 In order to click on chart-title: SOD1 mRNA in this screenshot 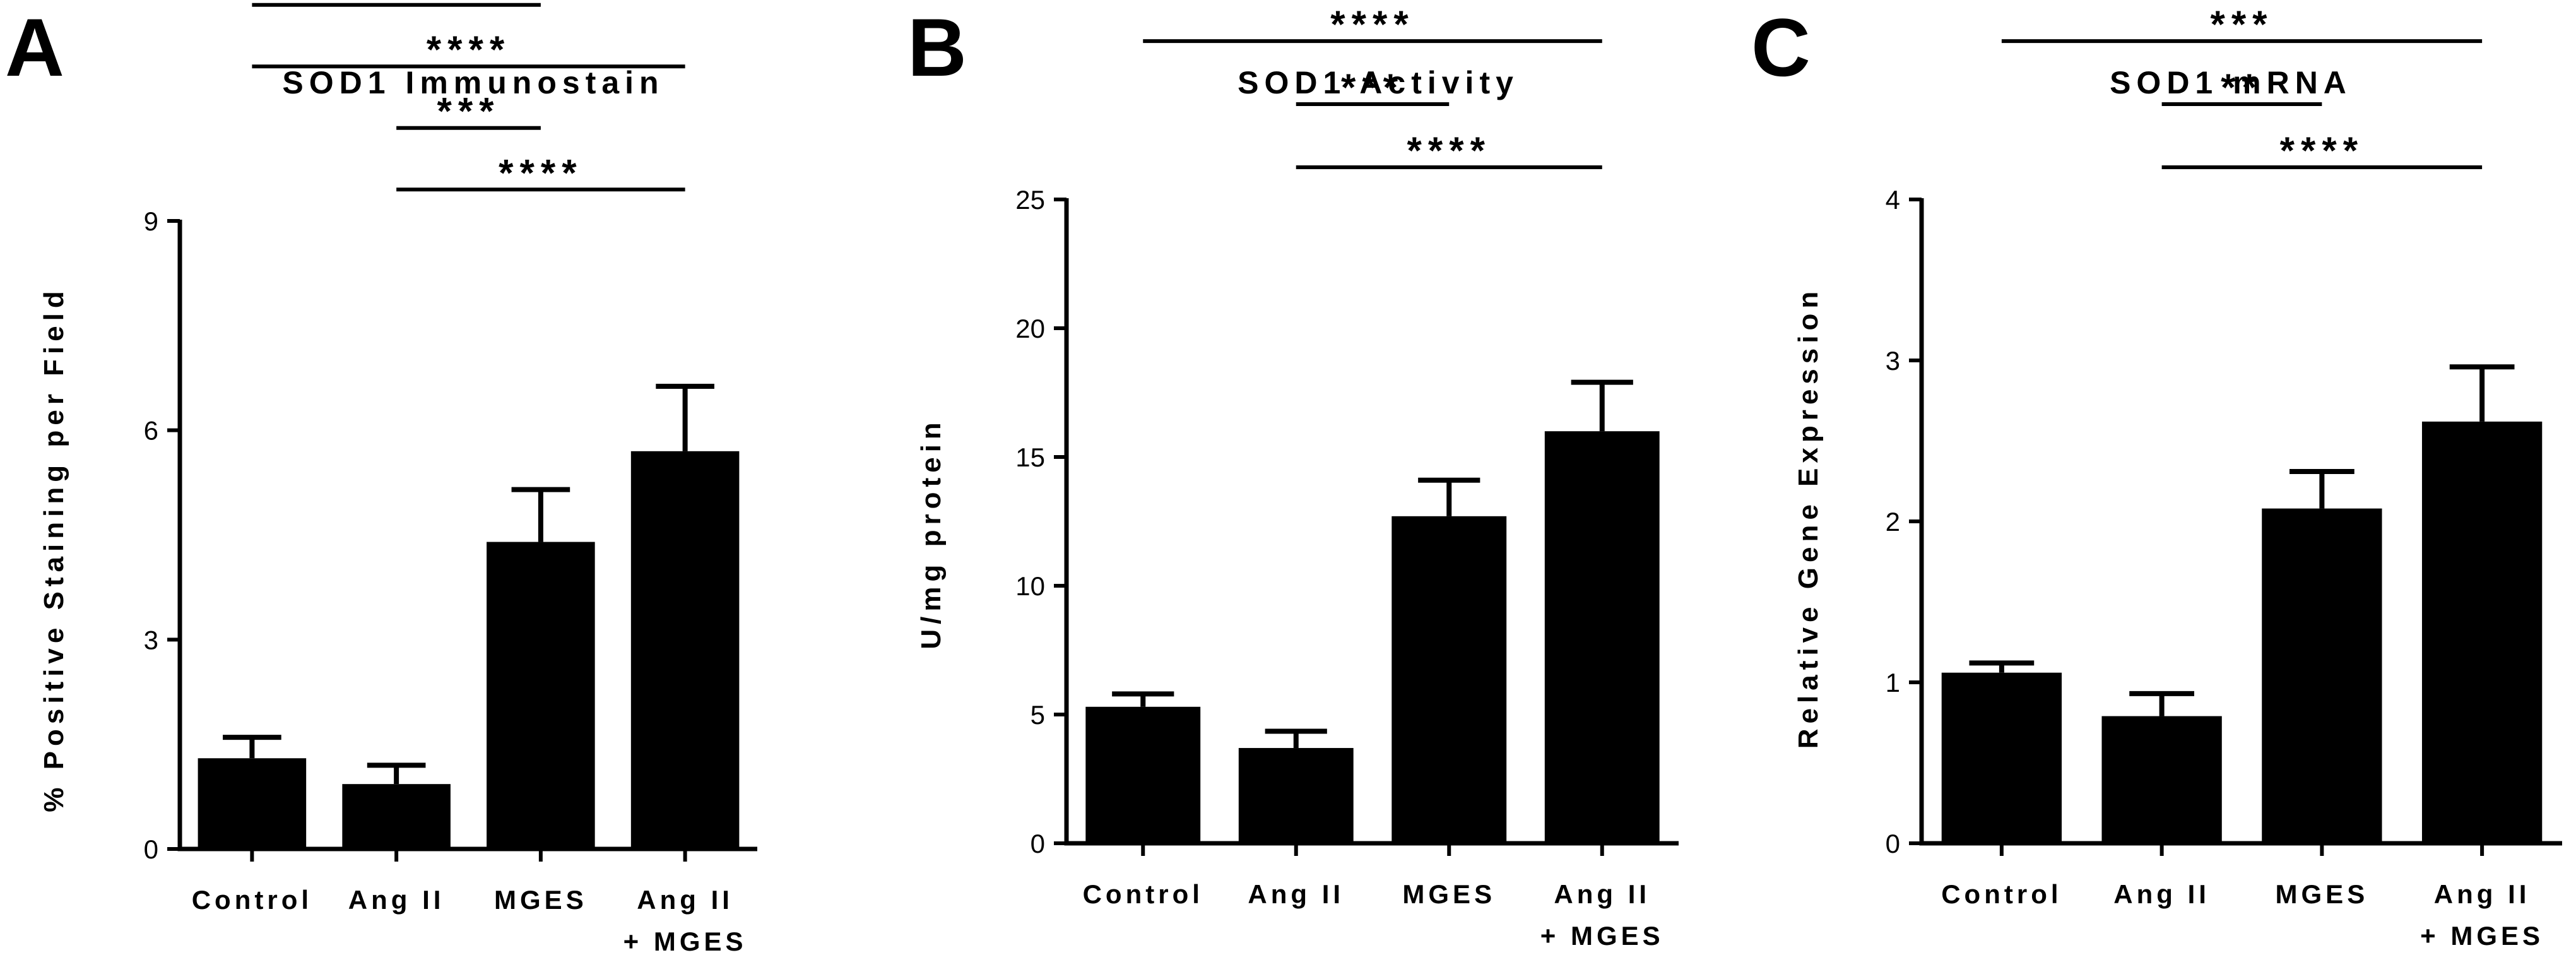, I will do `click(2231, 82)`.